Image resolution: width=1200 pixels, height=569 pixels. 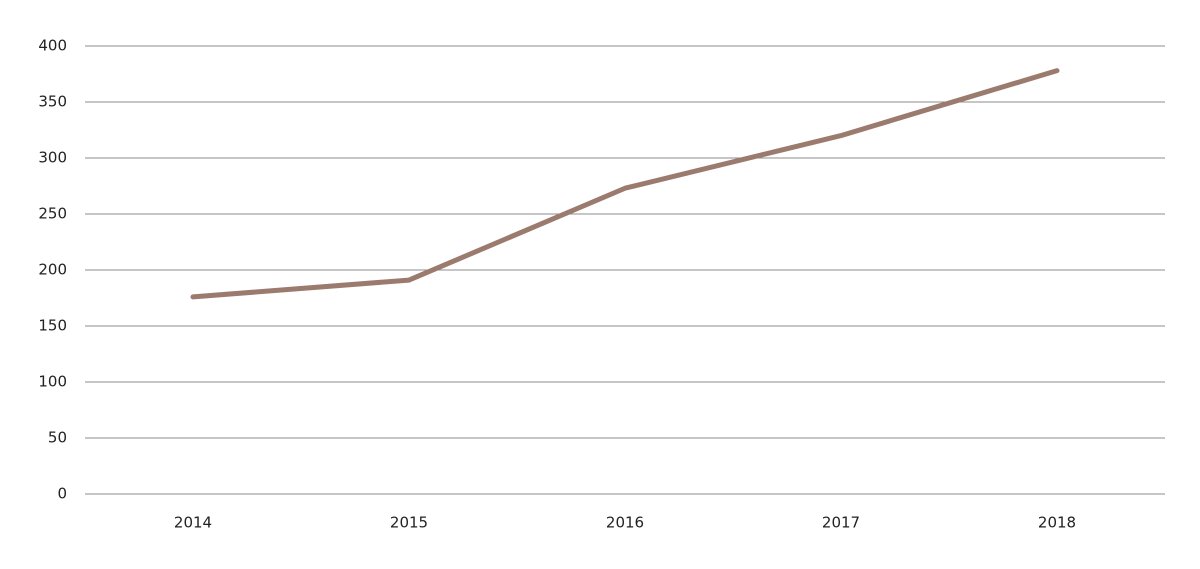 I want to click on x-tick-label: 2014, so click(x=193, y=523).